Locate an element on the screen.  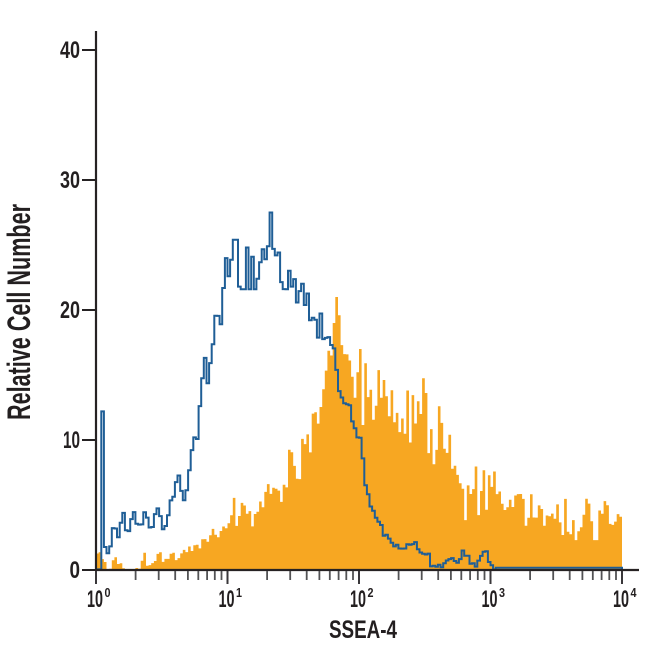
svg-text: 20 is located at coordinates (70, 310).